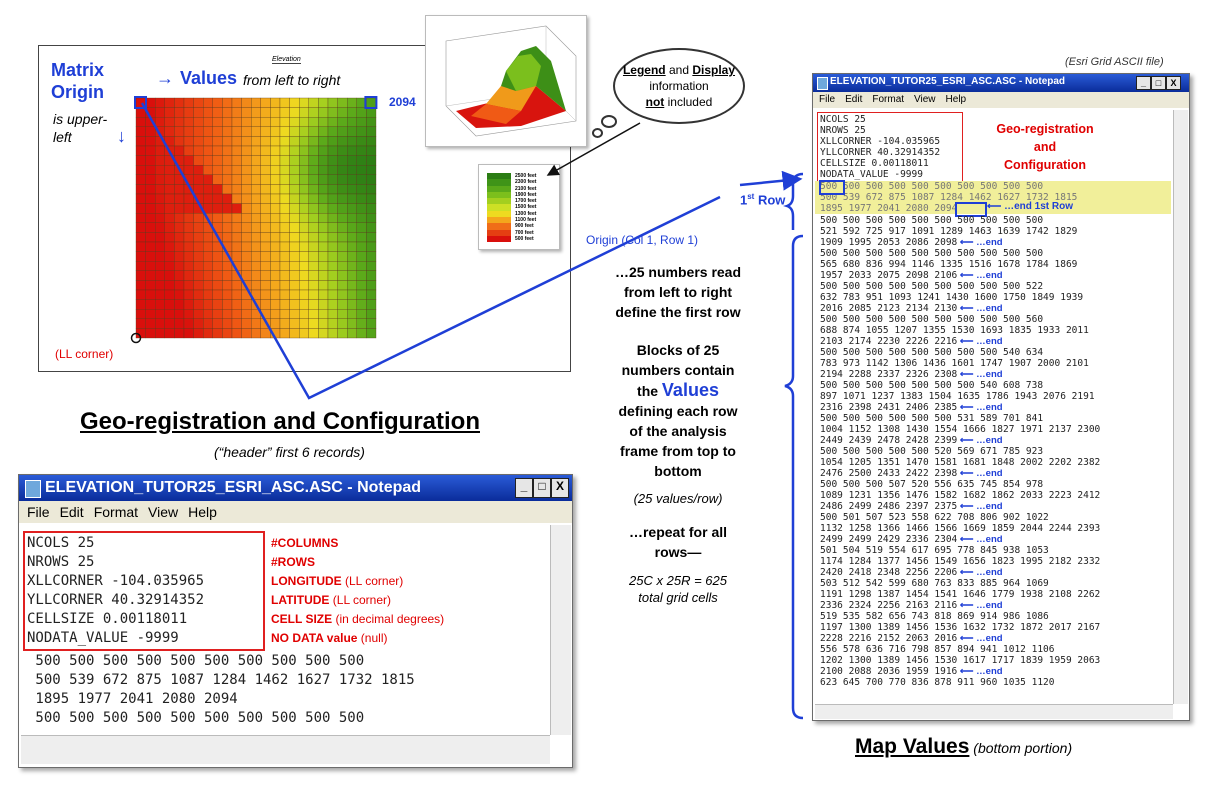 Image resolution: width=1210 pixels, height=788 pixels. I want to click on big-close-button: X, so click(1173, 83).